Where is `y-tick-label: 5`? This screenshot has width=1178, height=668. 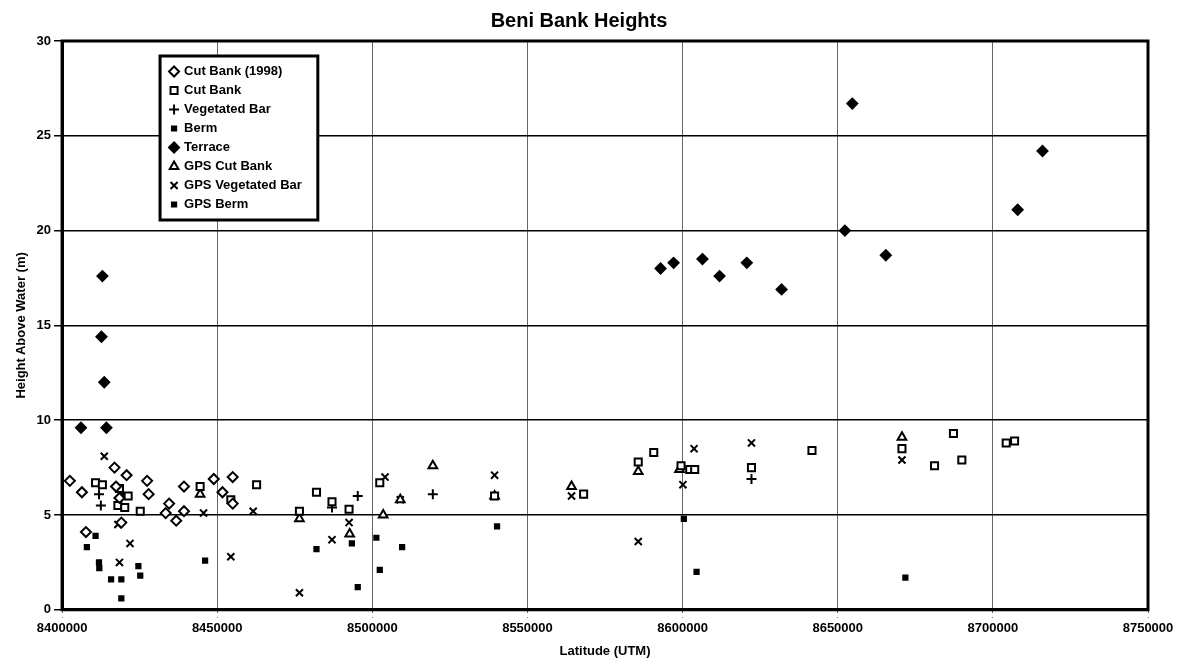
y-tick-label: 5 is located at coordinates (47, 514).